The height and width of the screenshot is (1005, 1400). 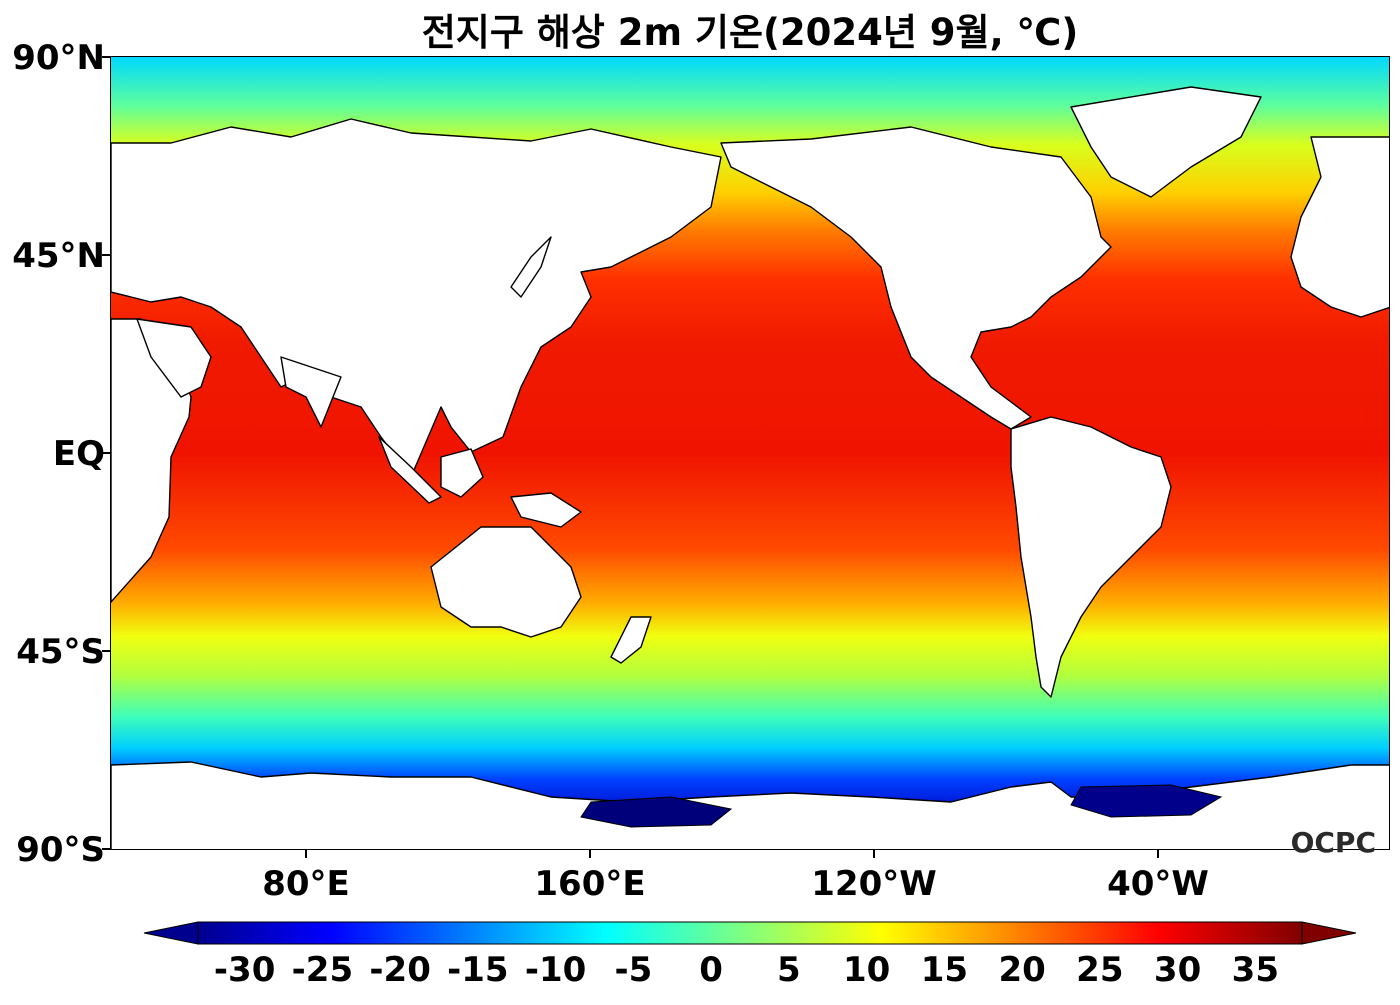 What do you see at coordinates (174, 358) in the screenshot?
I see `arabia-landmass` at bounding box center [174, 358].